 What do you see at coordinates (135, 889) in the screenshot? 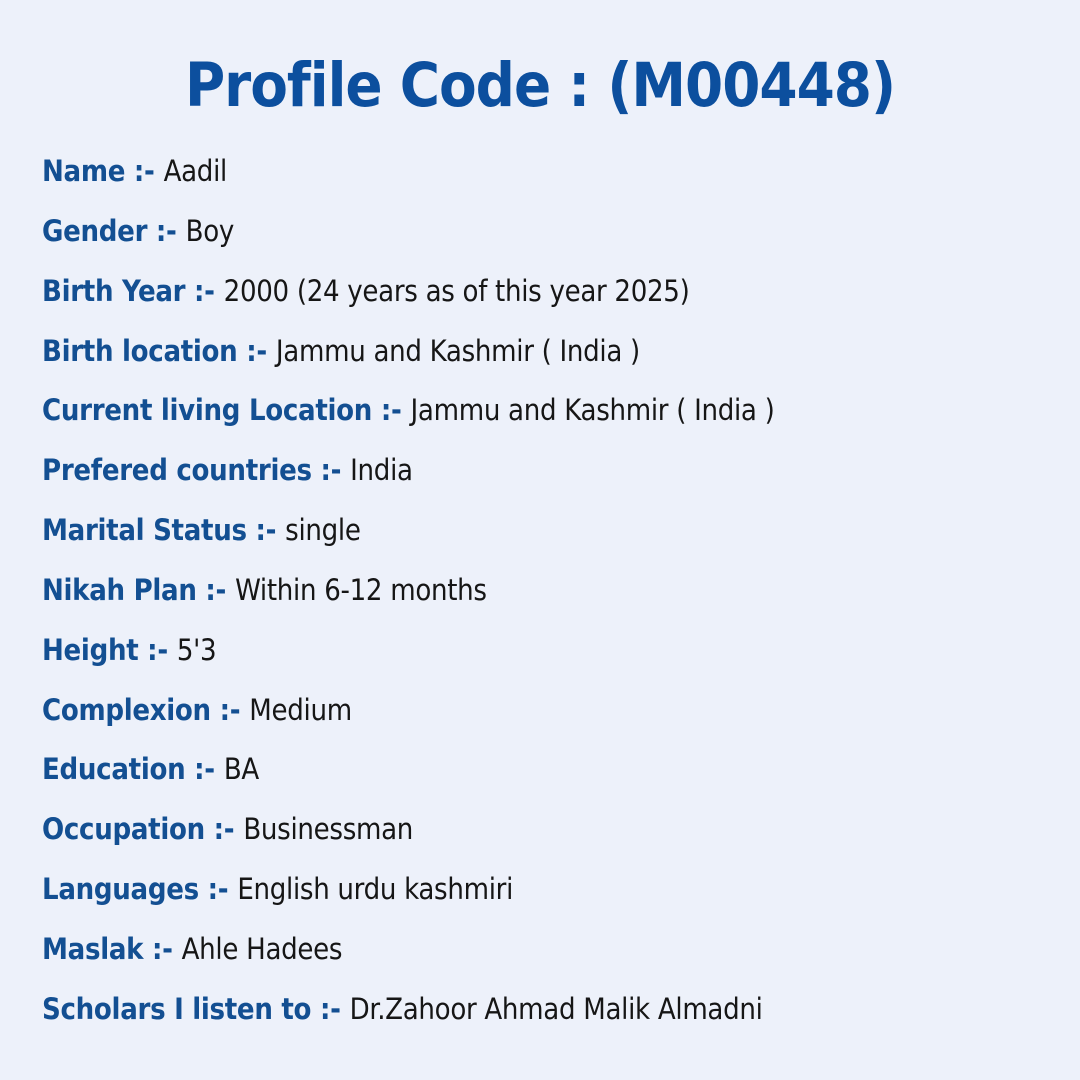
I see `field-label: Languages :-` at bounding box center [135, 889].